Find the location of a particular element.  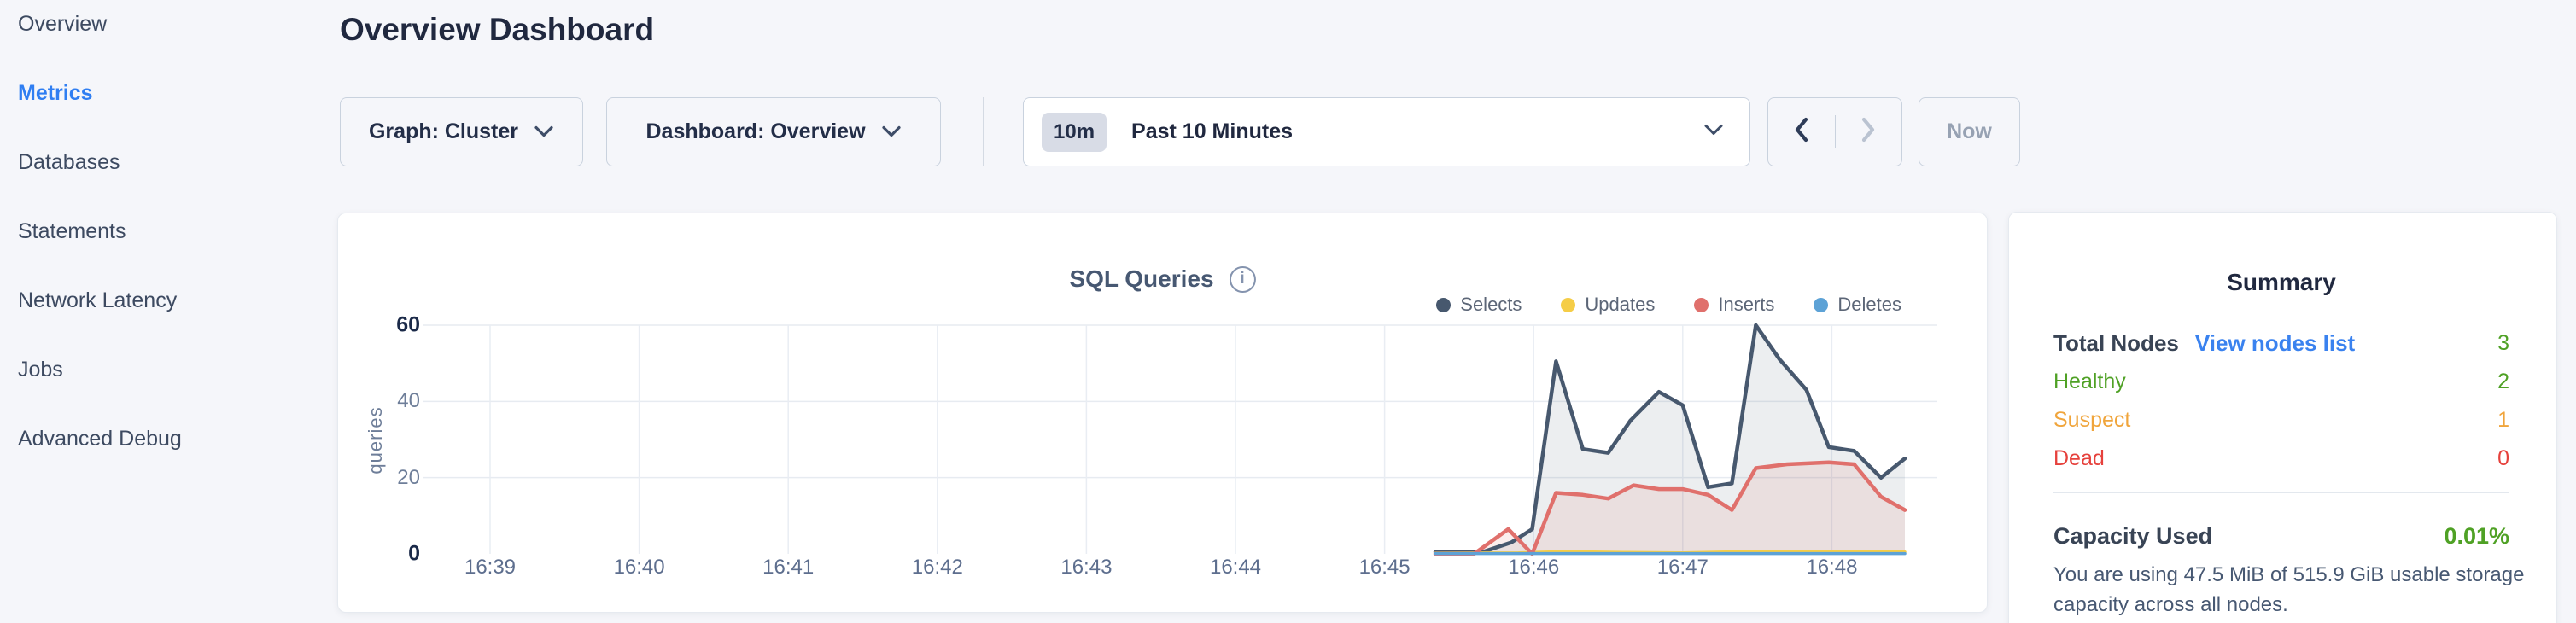

time-window-label: Past 10 Minutes is located at coordinates (1212, 131).